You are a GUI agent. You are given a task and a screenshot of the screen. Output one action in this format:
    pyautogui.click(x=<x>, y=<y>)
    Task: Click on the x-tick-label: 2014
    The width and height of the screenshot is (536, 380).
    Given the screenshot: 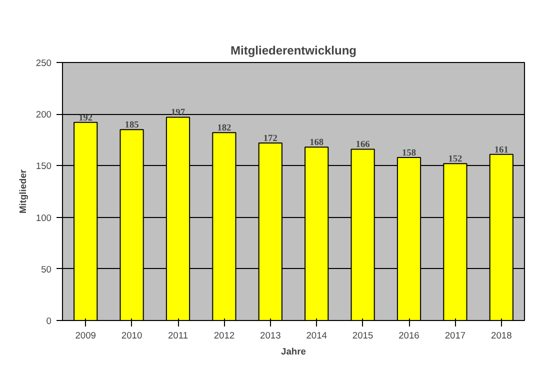 What is the action you would take?
    pyautogui.click(x=316, y=335)
    